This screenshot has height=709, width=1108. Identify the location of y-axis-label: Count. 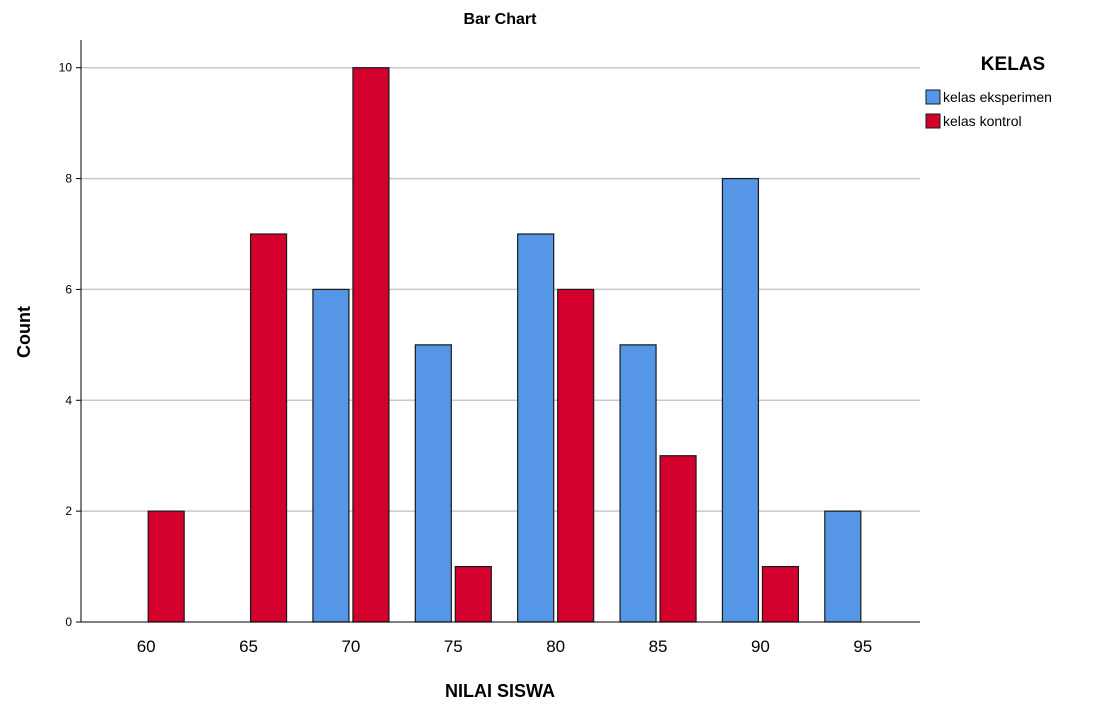
(24, 332).